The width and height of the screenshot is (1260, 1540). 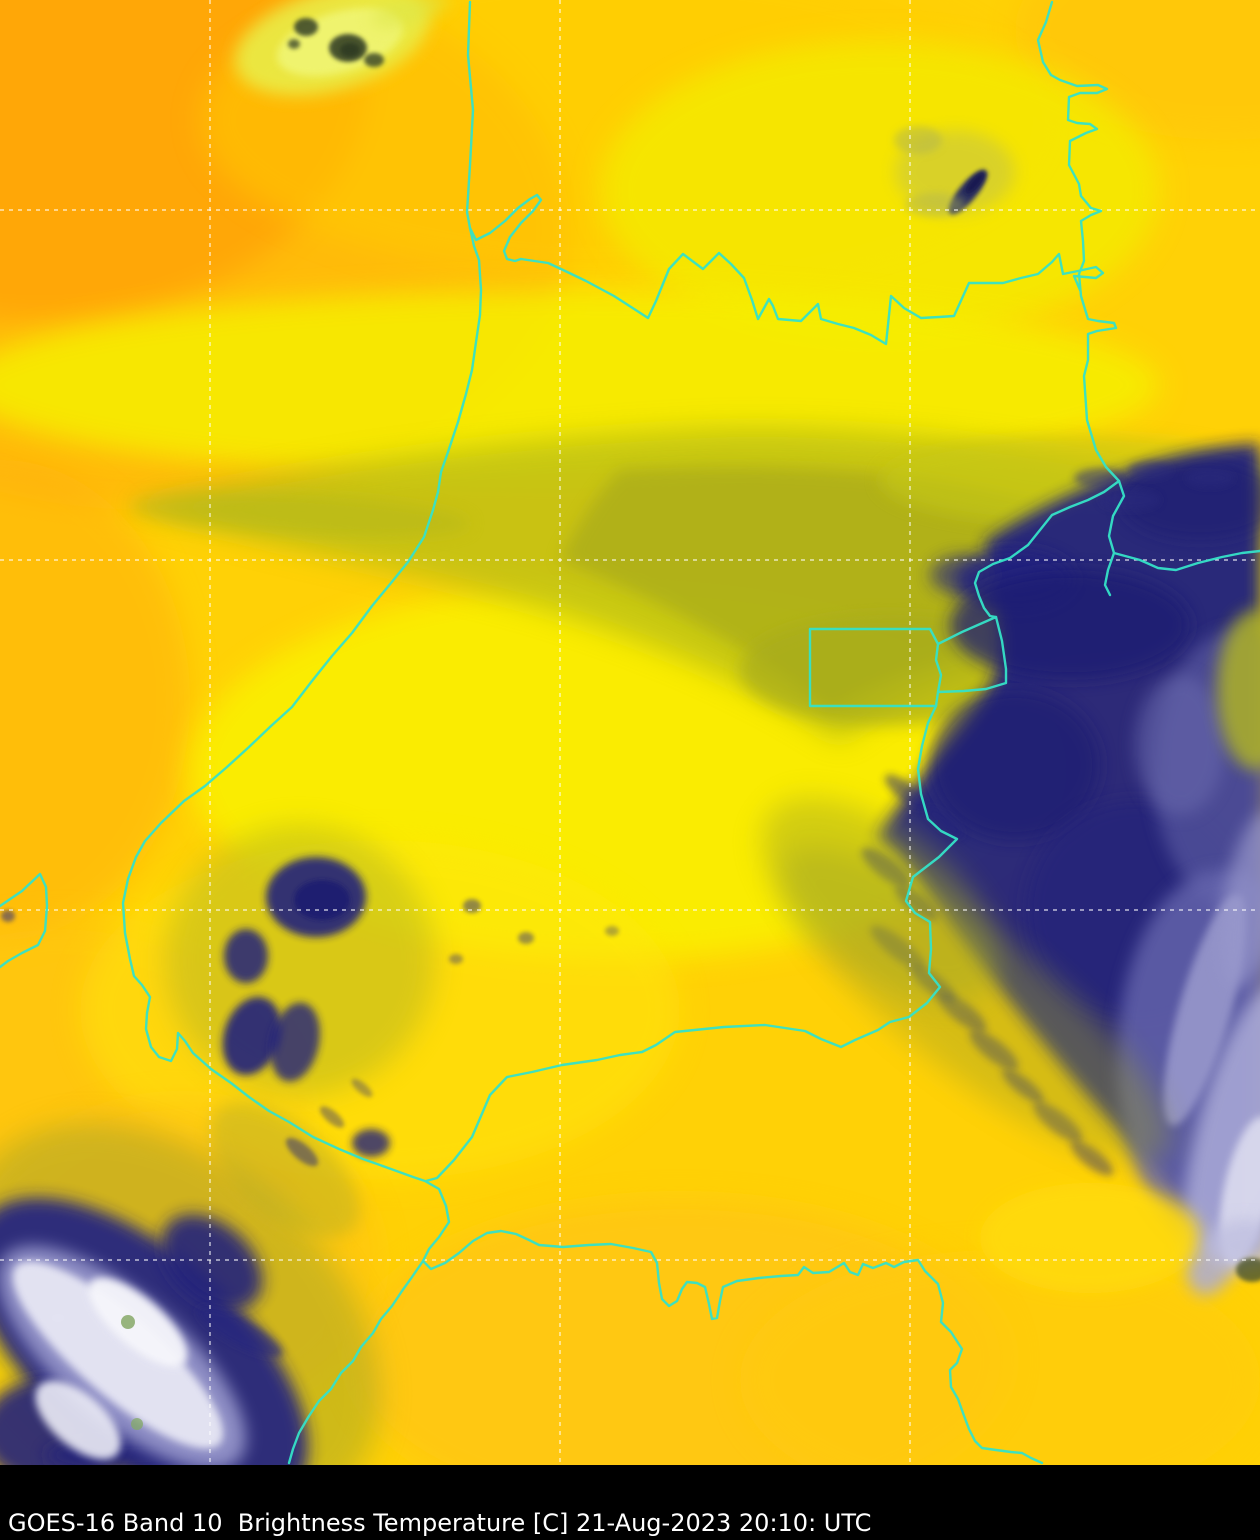 What do you see at coordinates (24, 920) in the screenshot?
I see `river-meander-west` at bounding box center [24, 920].